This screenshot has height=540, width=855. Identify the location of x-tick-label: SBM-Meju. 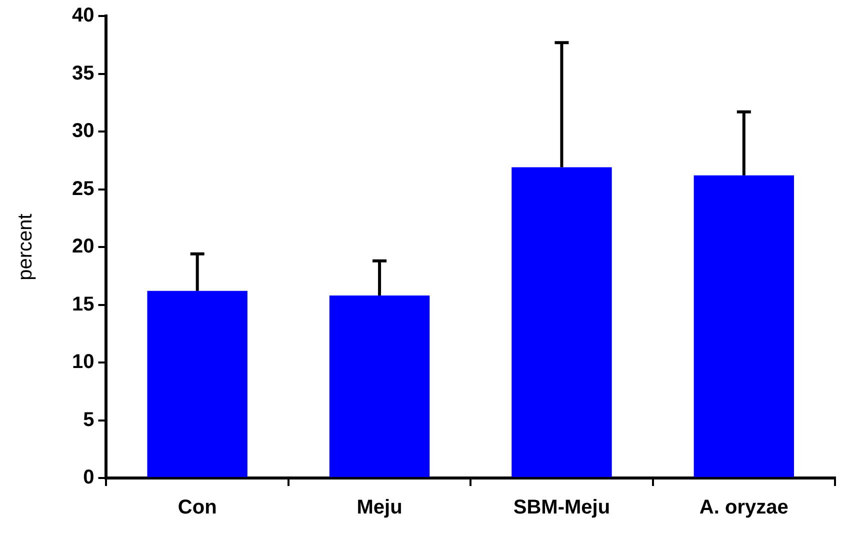
(561, 507).